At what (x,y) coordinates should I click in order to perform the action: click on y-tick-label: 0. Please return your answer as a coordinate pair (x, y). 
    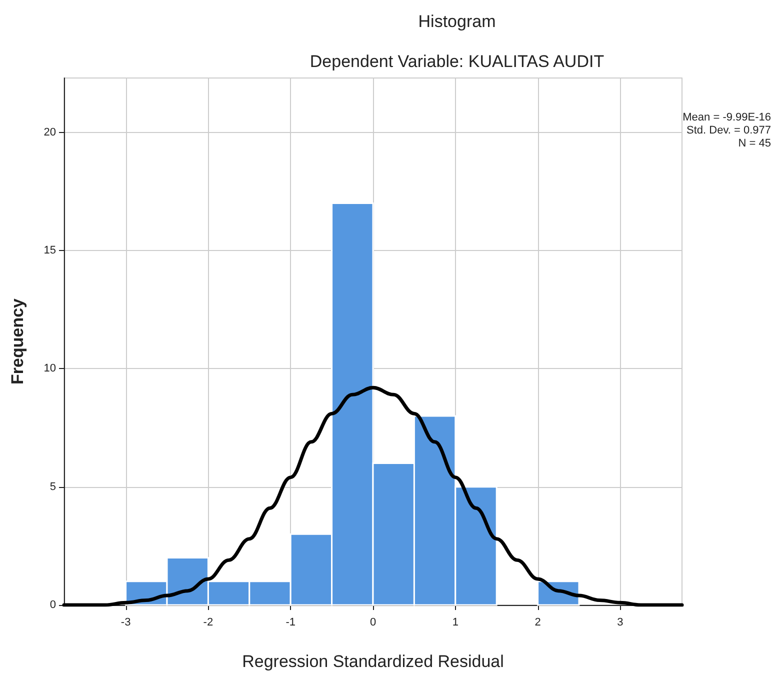
    Looking at the image, I should click on (53, 605).